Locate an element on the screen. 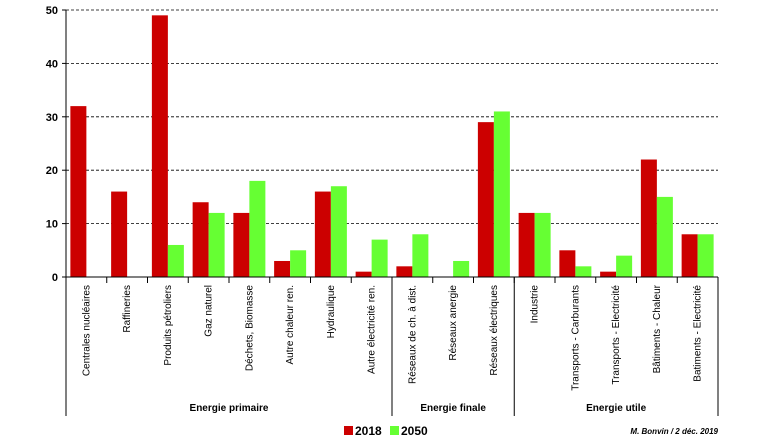 The image size is (760, 440). credit-text: M. Bonvin / 2 déc. 2019 is located at coordinates (674, 431).